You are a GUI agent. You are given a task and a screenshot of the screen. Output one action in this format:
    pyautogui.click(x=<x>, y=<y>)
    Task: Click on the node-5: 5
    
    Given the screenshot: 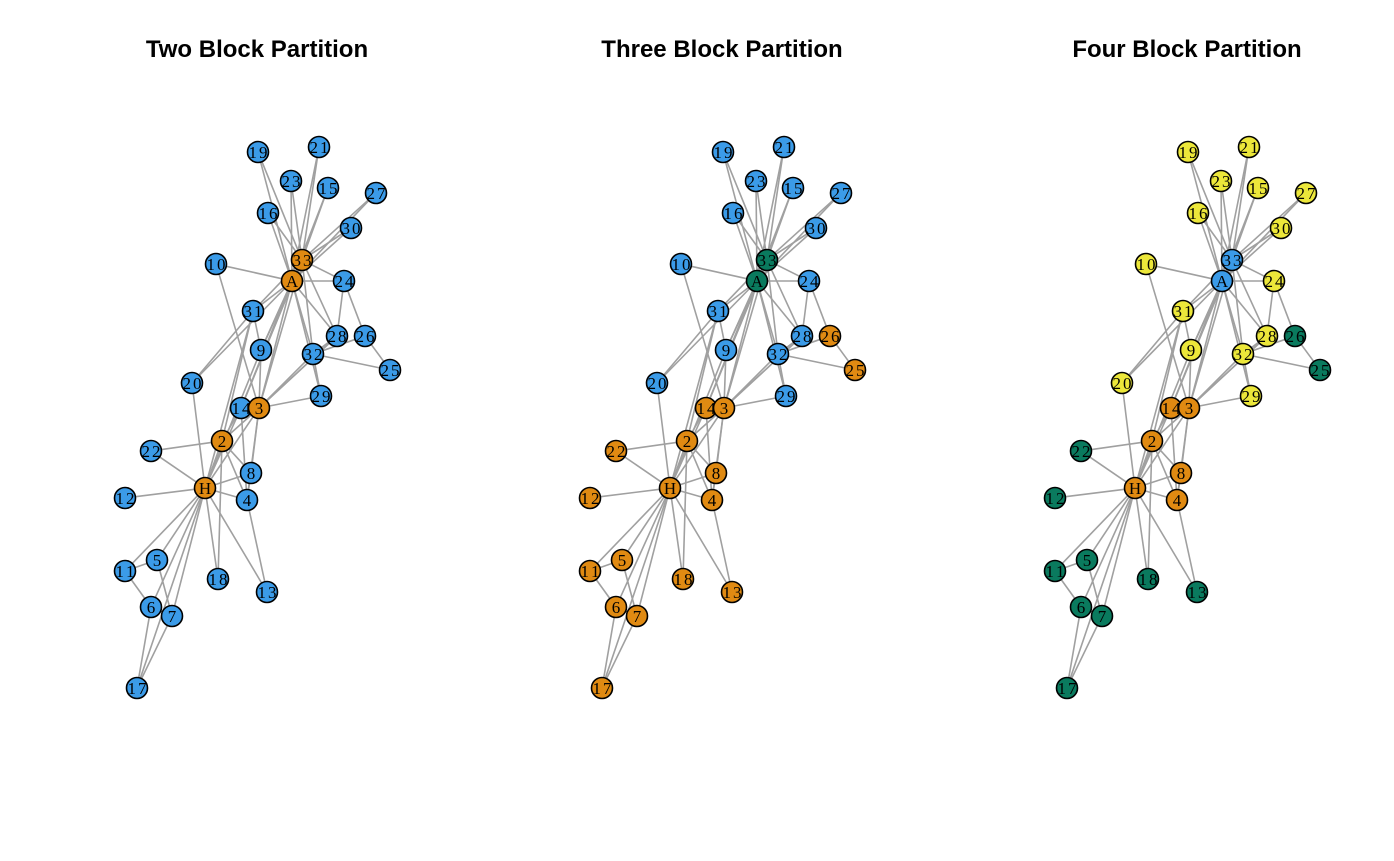 What is the action you would take?
    pyautogui.click(x=157, y=560)
    